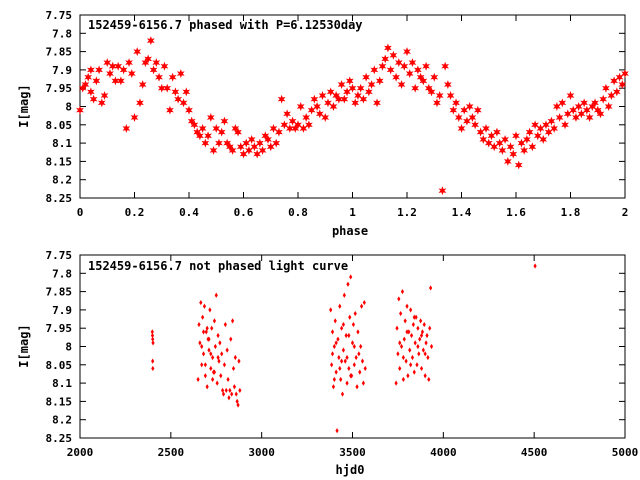  I want to click on phased-x-tick-label: 0.2, so click(135, 212).